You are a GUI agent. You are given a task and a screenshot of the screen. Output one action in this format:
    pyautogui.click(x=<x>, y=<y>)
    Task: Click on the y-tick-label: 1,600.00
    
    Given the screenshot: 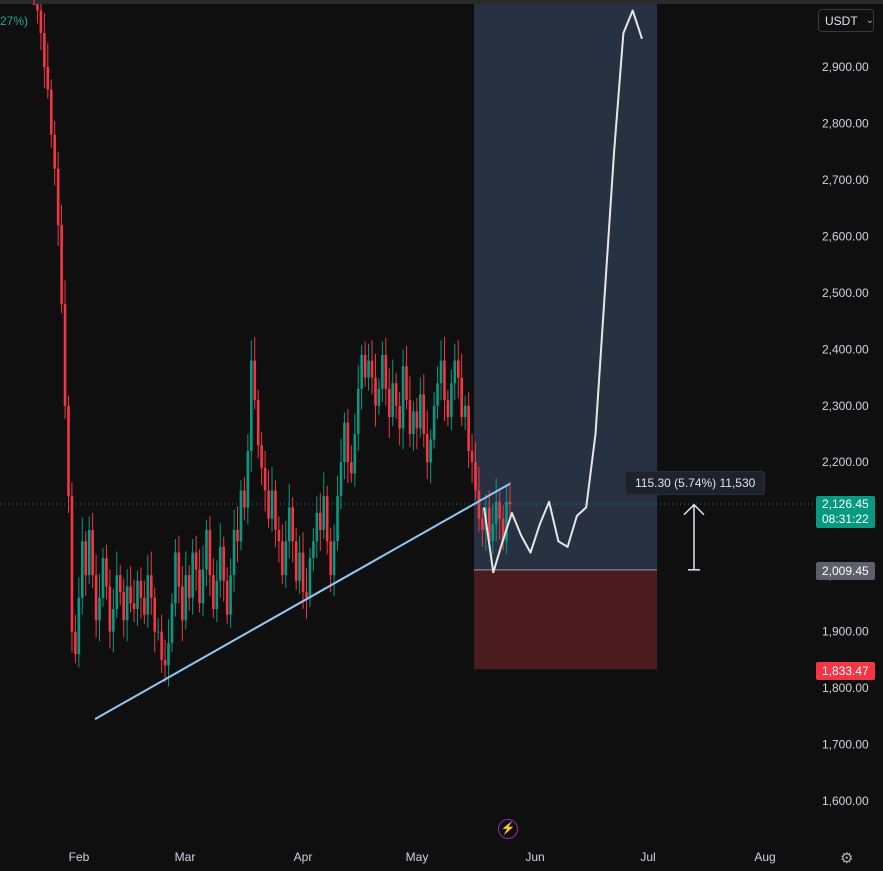 What is the action you would take?
    pyautogui.click(x=845, y=801)
    